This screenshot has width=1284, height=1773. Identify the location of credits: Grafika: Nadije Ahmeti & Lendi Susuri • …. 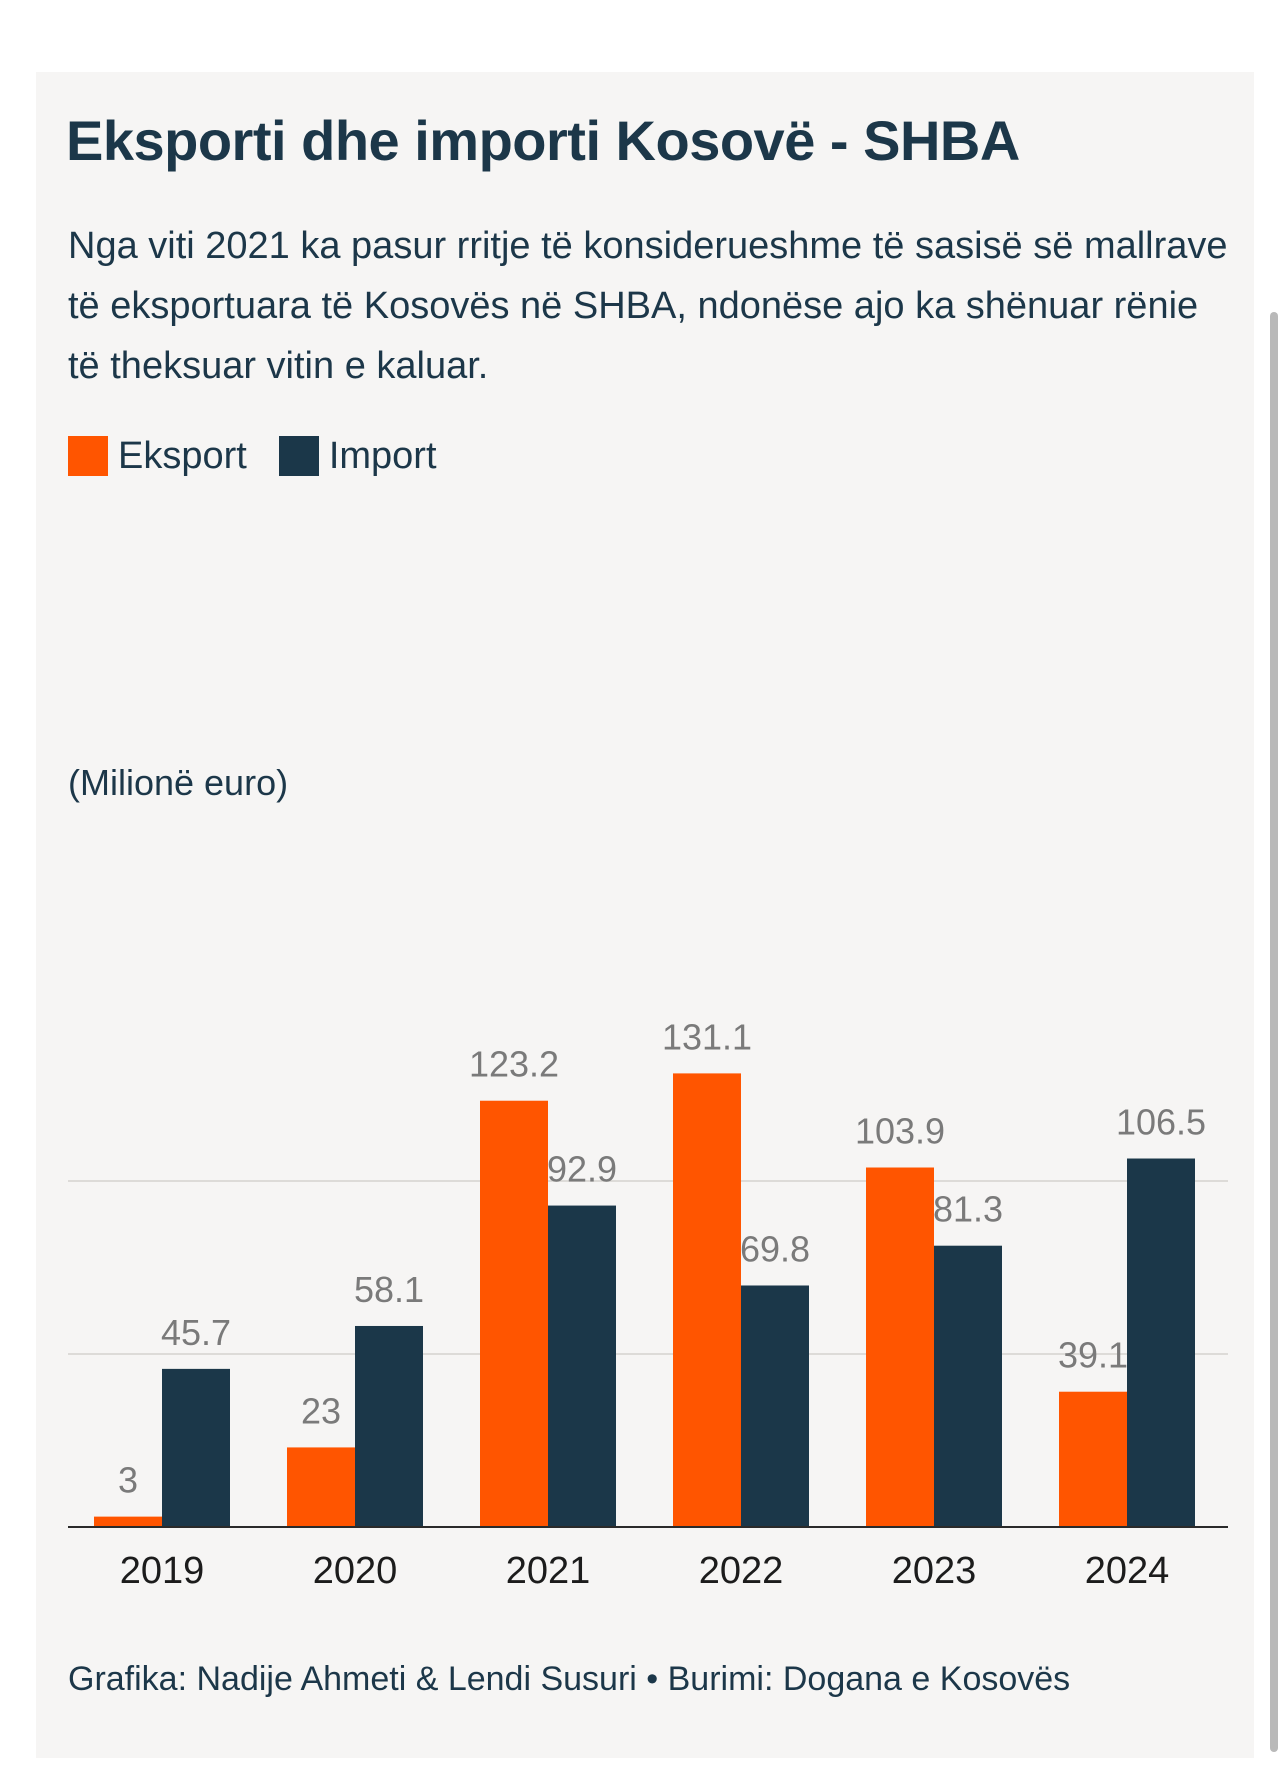
(569, 1679).